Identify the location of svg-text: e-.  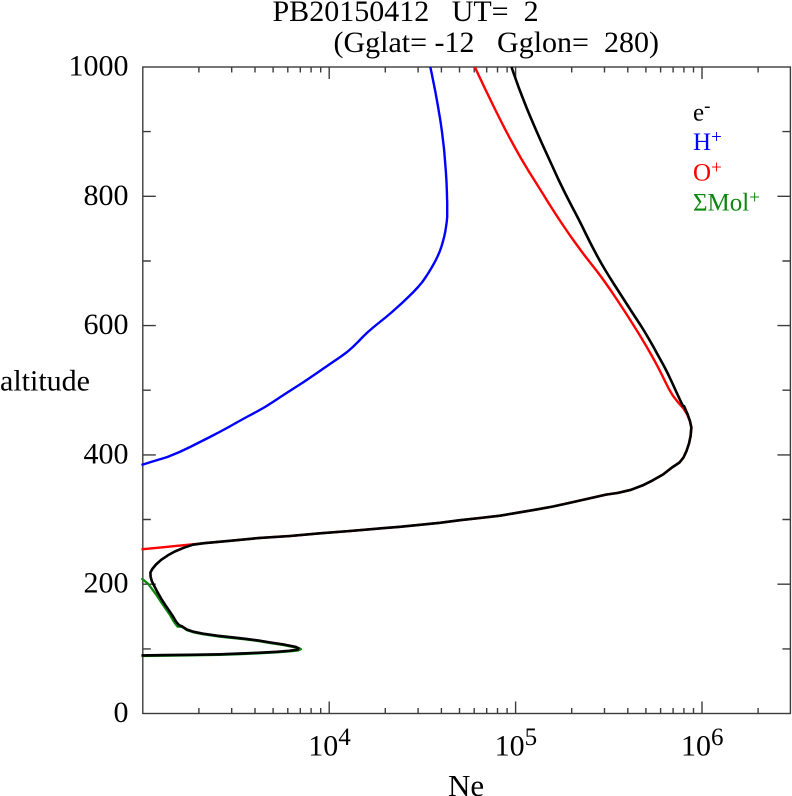
(701, 111).